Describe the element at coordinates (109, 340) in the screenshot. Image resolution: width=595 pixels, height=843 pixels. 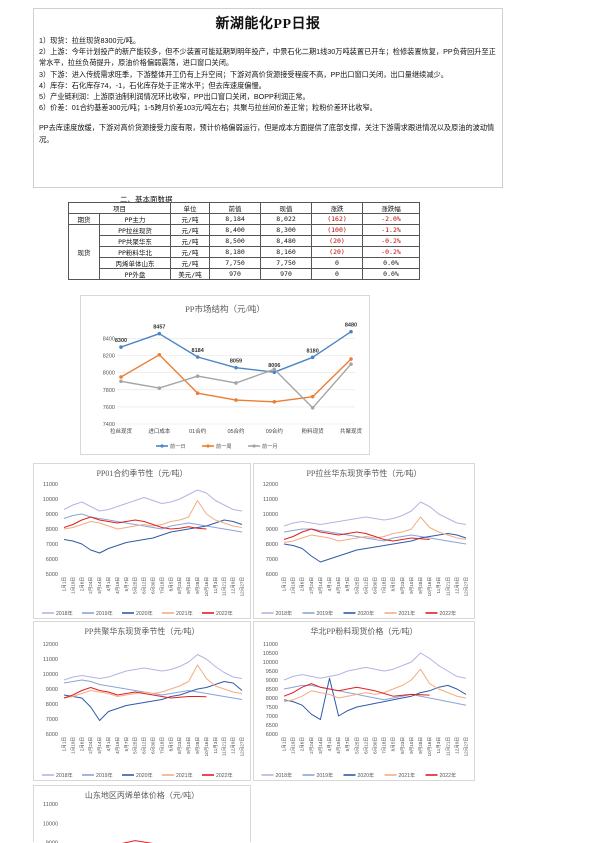
I see `y-tick-label: 8400` at that location.